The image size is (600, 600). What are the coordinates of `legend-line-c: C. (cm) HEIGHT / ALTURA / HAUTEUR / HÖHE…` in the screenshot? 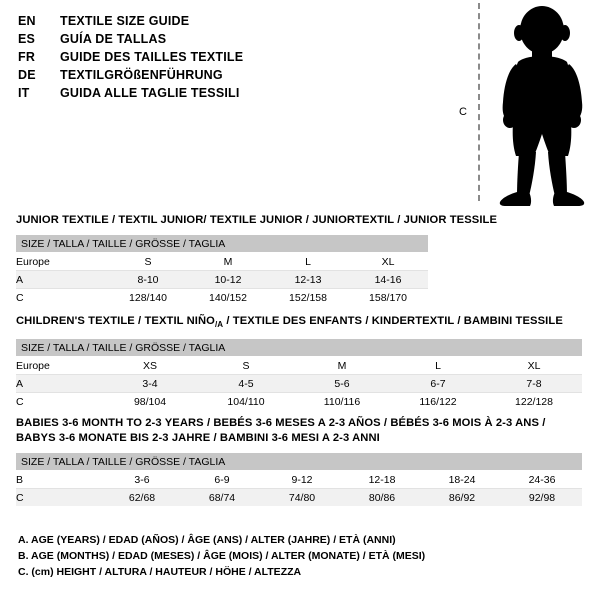 It's located at (160, 572).